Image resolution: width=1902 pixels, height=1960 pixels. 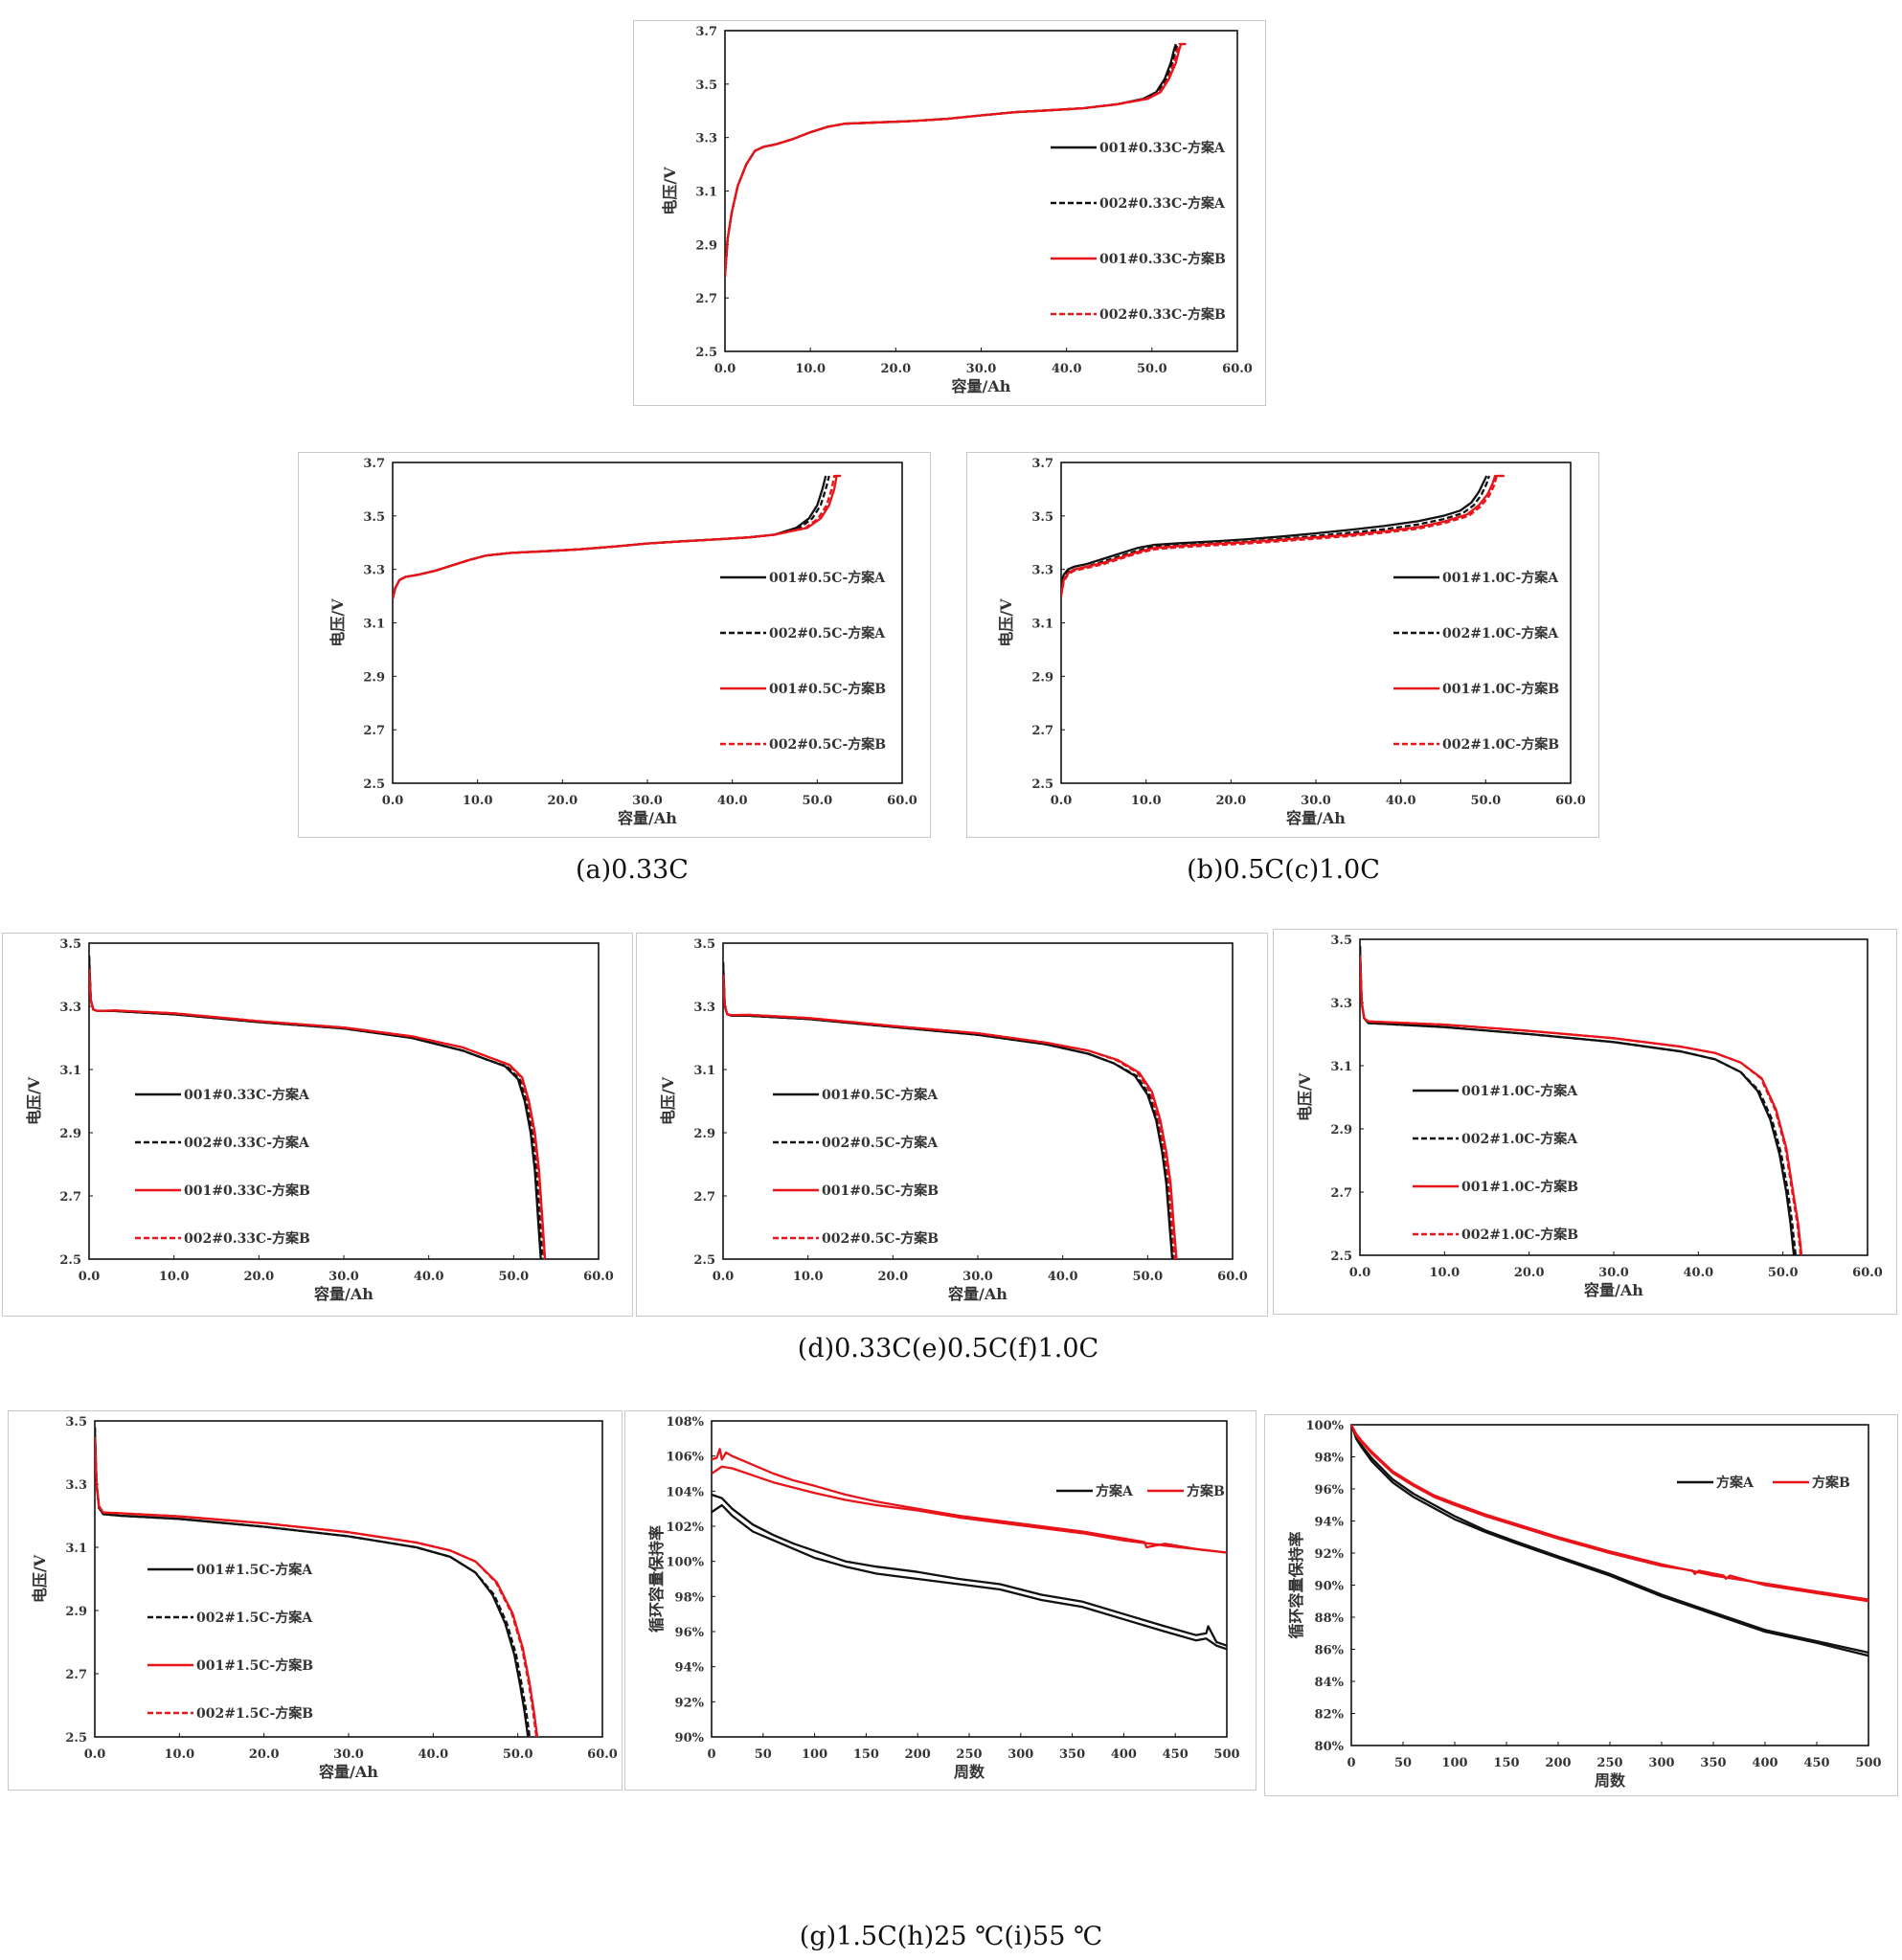 I want to click on legend-label: 002#1.5C-方案B, so click(x=254, y=1713).